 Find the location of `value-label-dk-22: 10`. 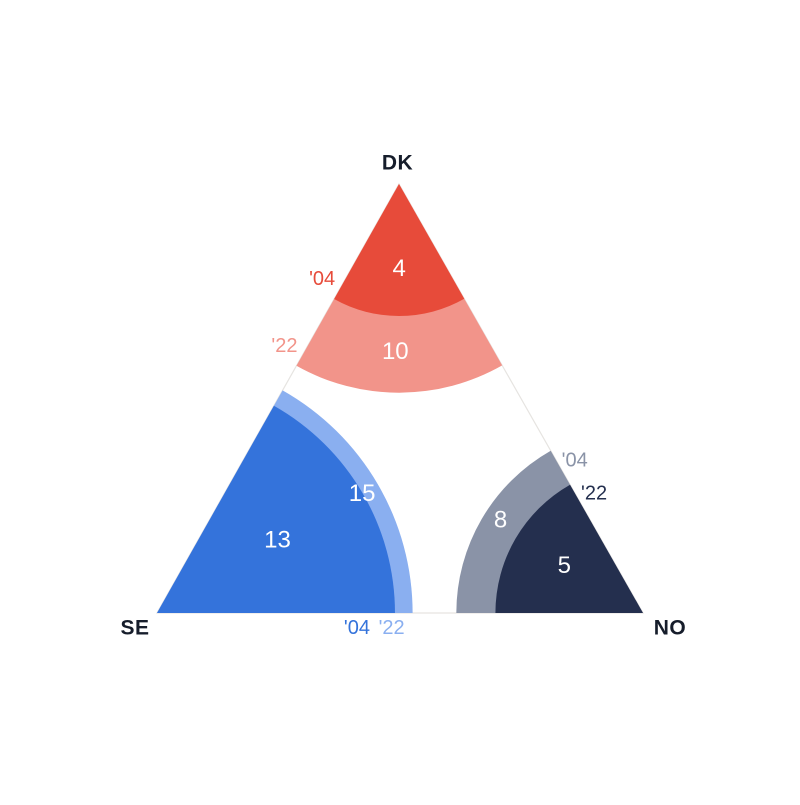

value-label-dk-22: 10 is located at coordinates (395, 351).